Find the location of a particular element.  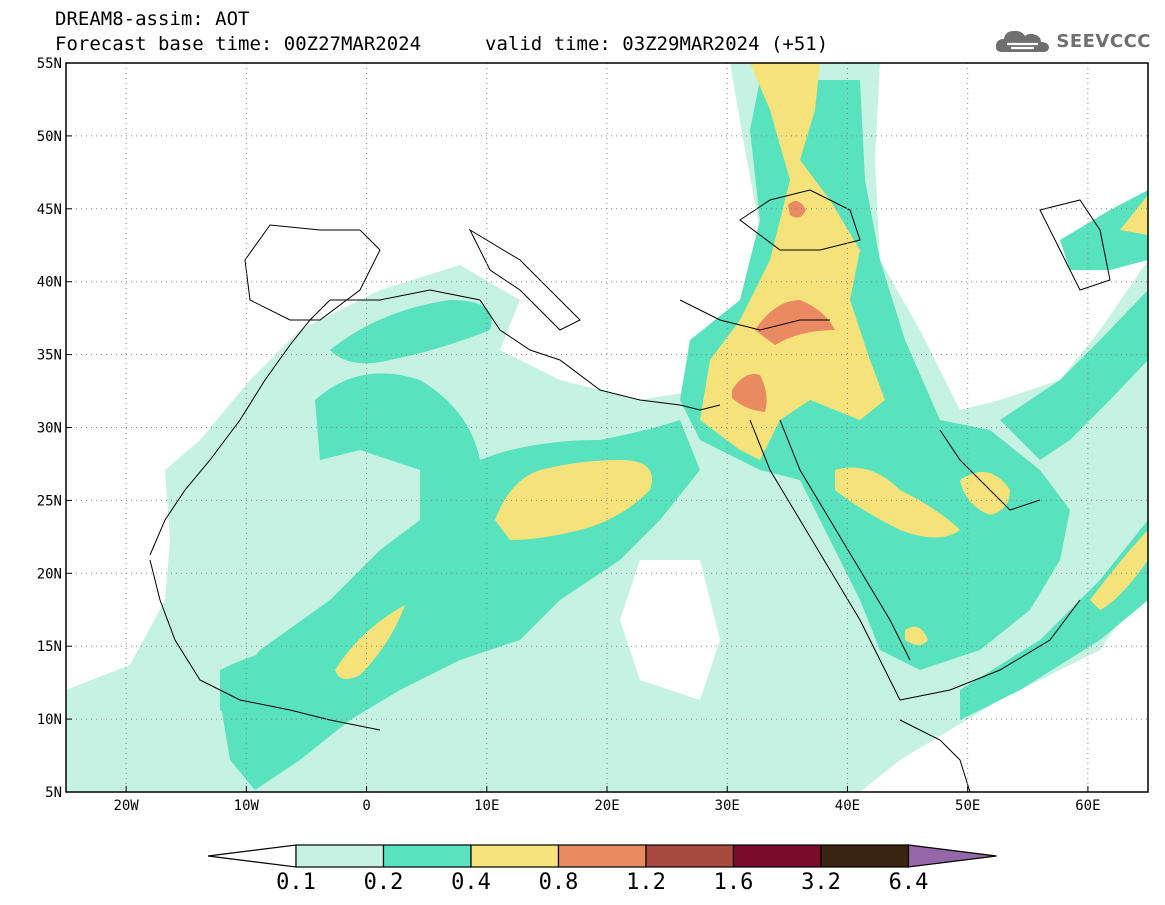

x-tick-label: 40E is located at coordinates (847, 806).